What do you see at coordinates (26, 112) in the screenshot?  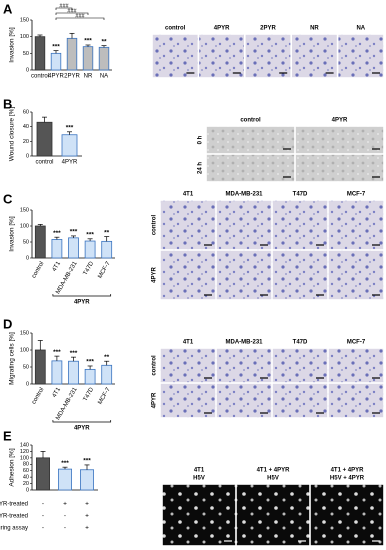 I see `y-tick-label: 60` at bounding box center [26, 112].